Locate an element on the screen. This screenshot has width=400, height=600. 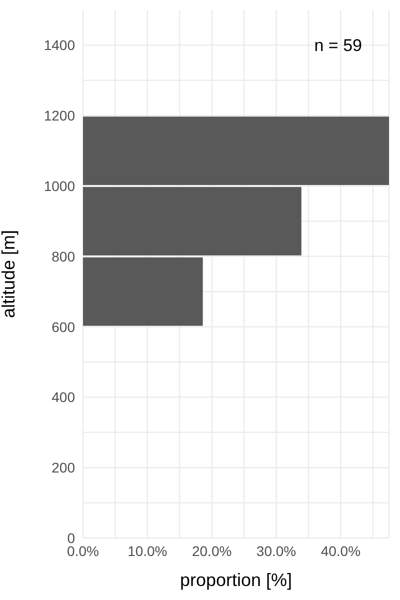
y-tick-label: 1200 is located at coordinates (60, 116).